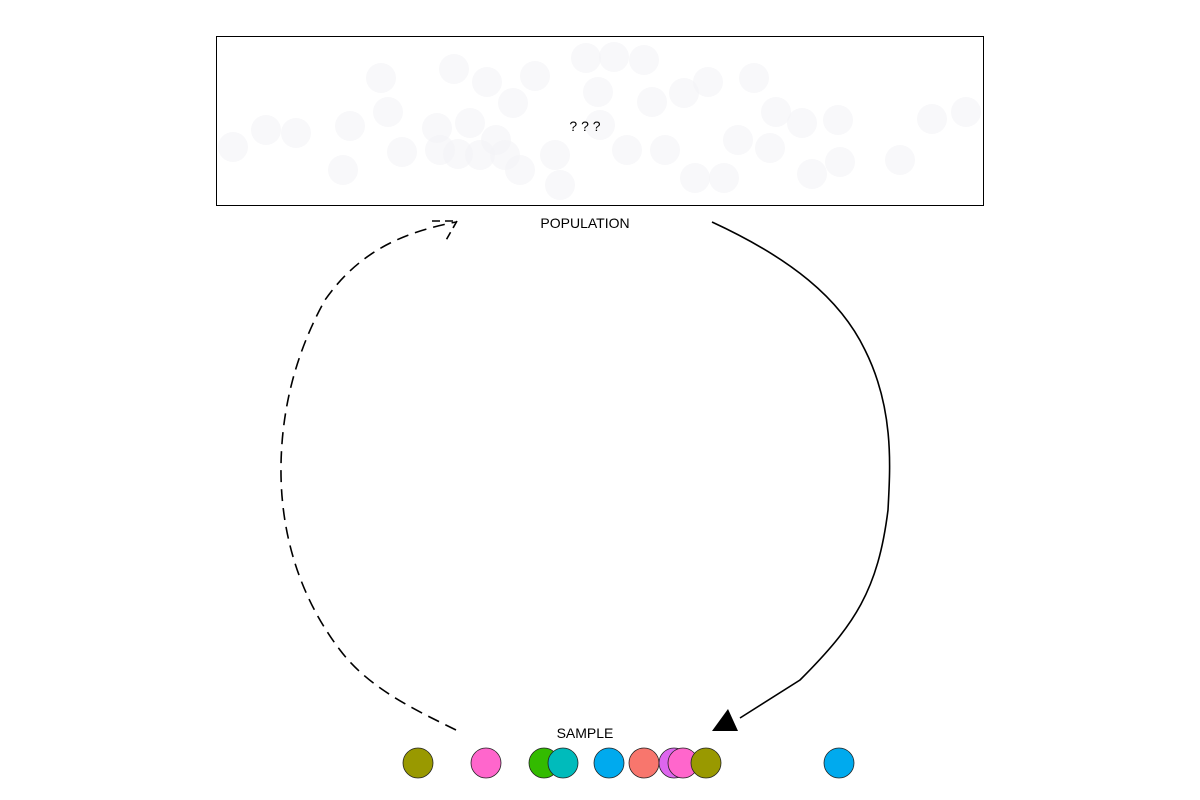 Image resolution: width=1200 pixels, height=800 pixels. I want to click on sample-label: SAMPLE, so click(585, 733).